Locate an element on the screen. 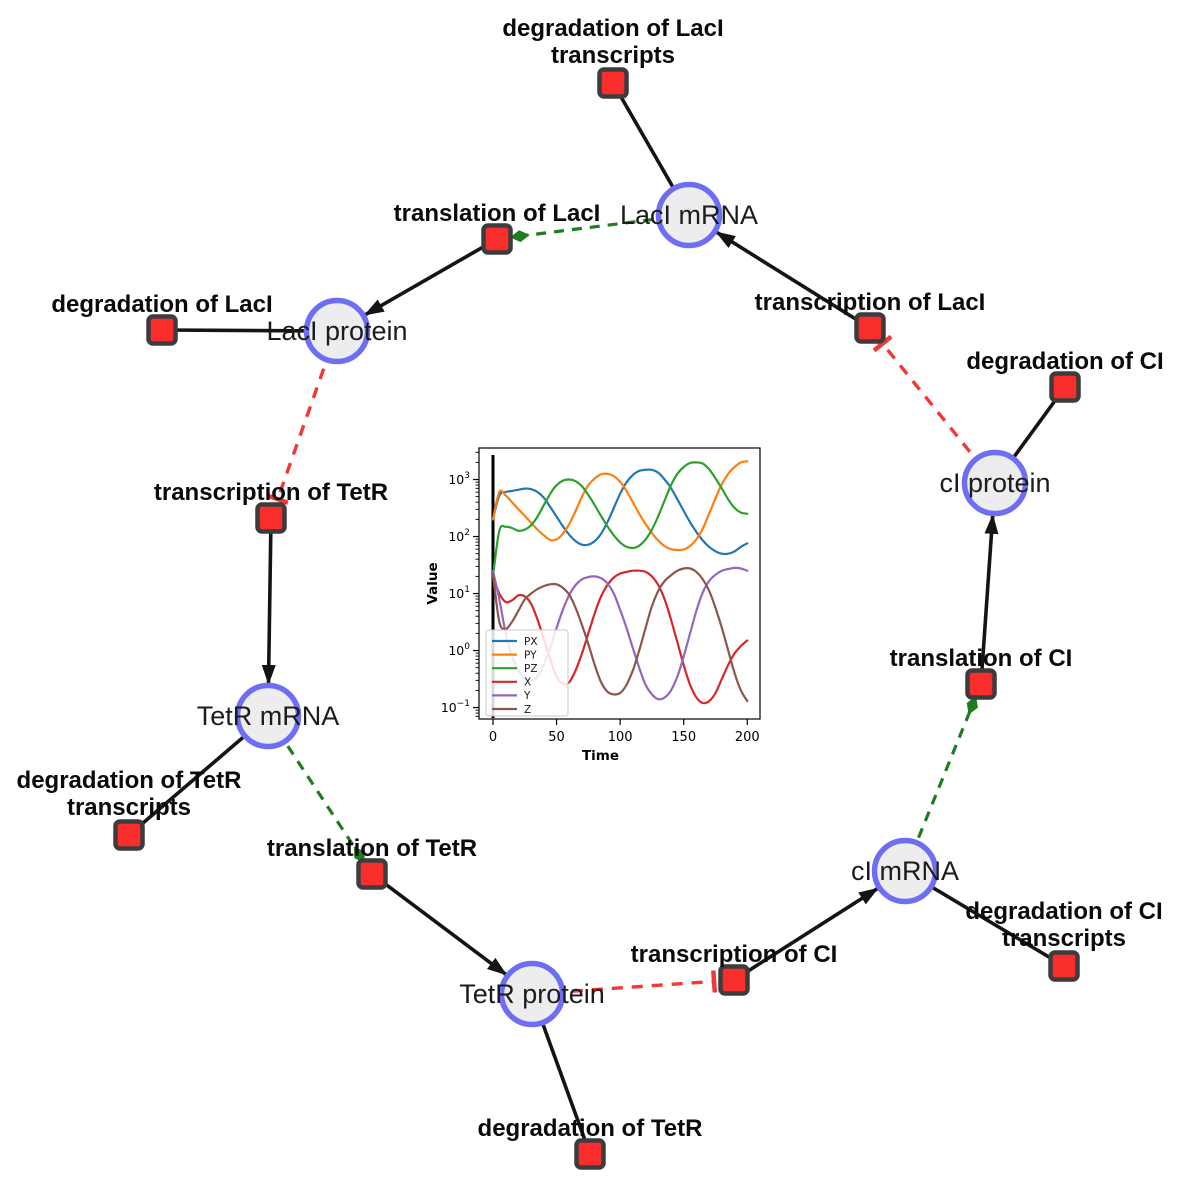  reaction-label-deg_TetR_tr: degradation of TetR is located at coordinates (129, 780).